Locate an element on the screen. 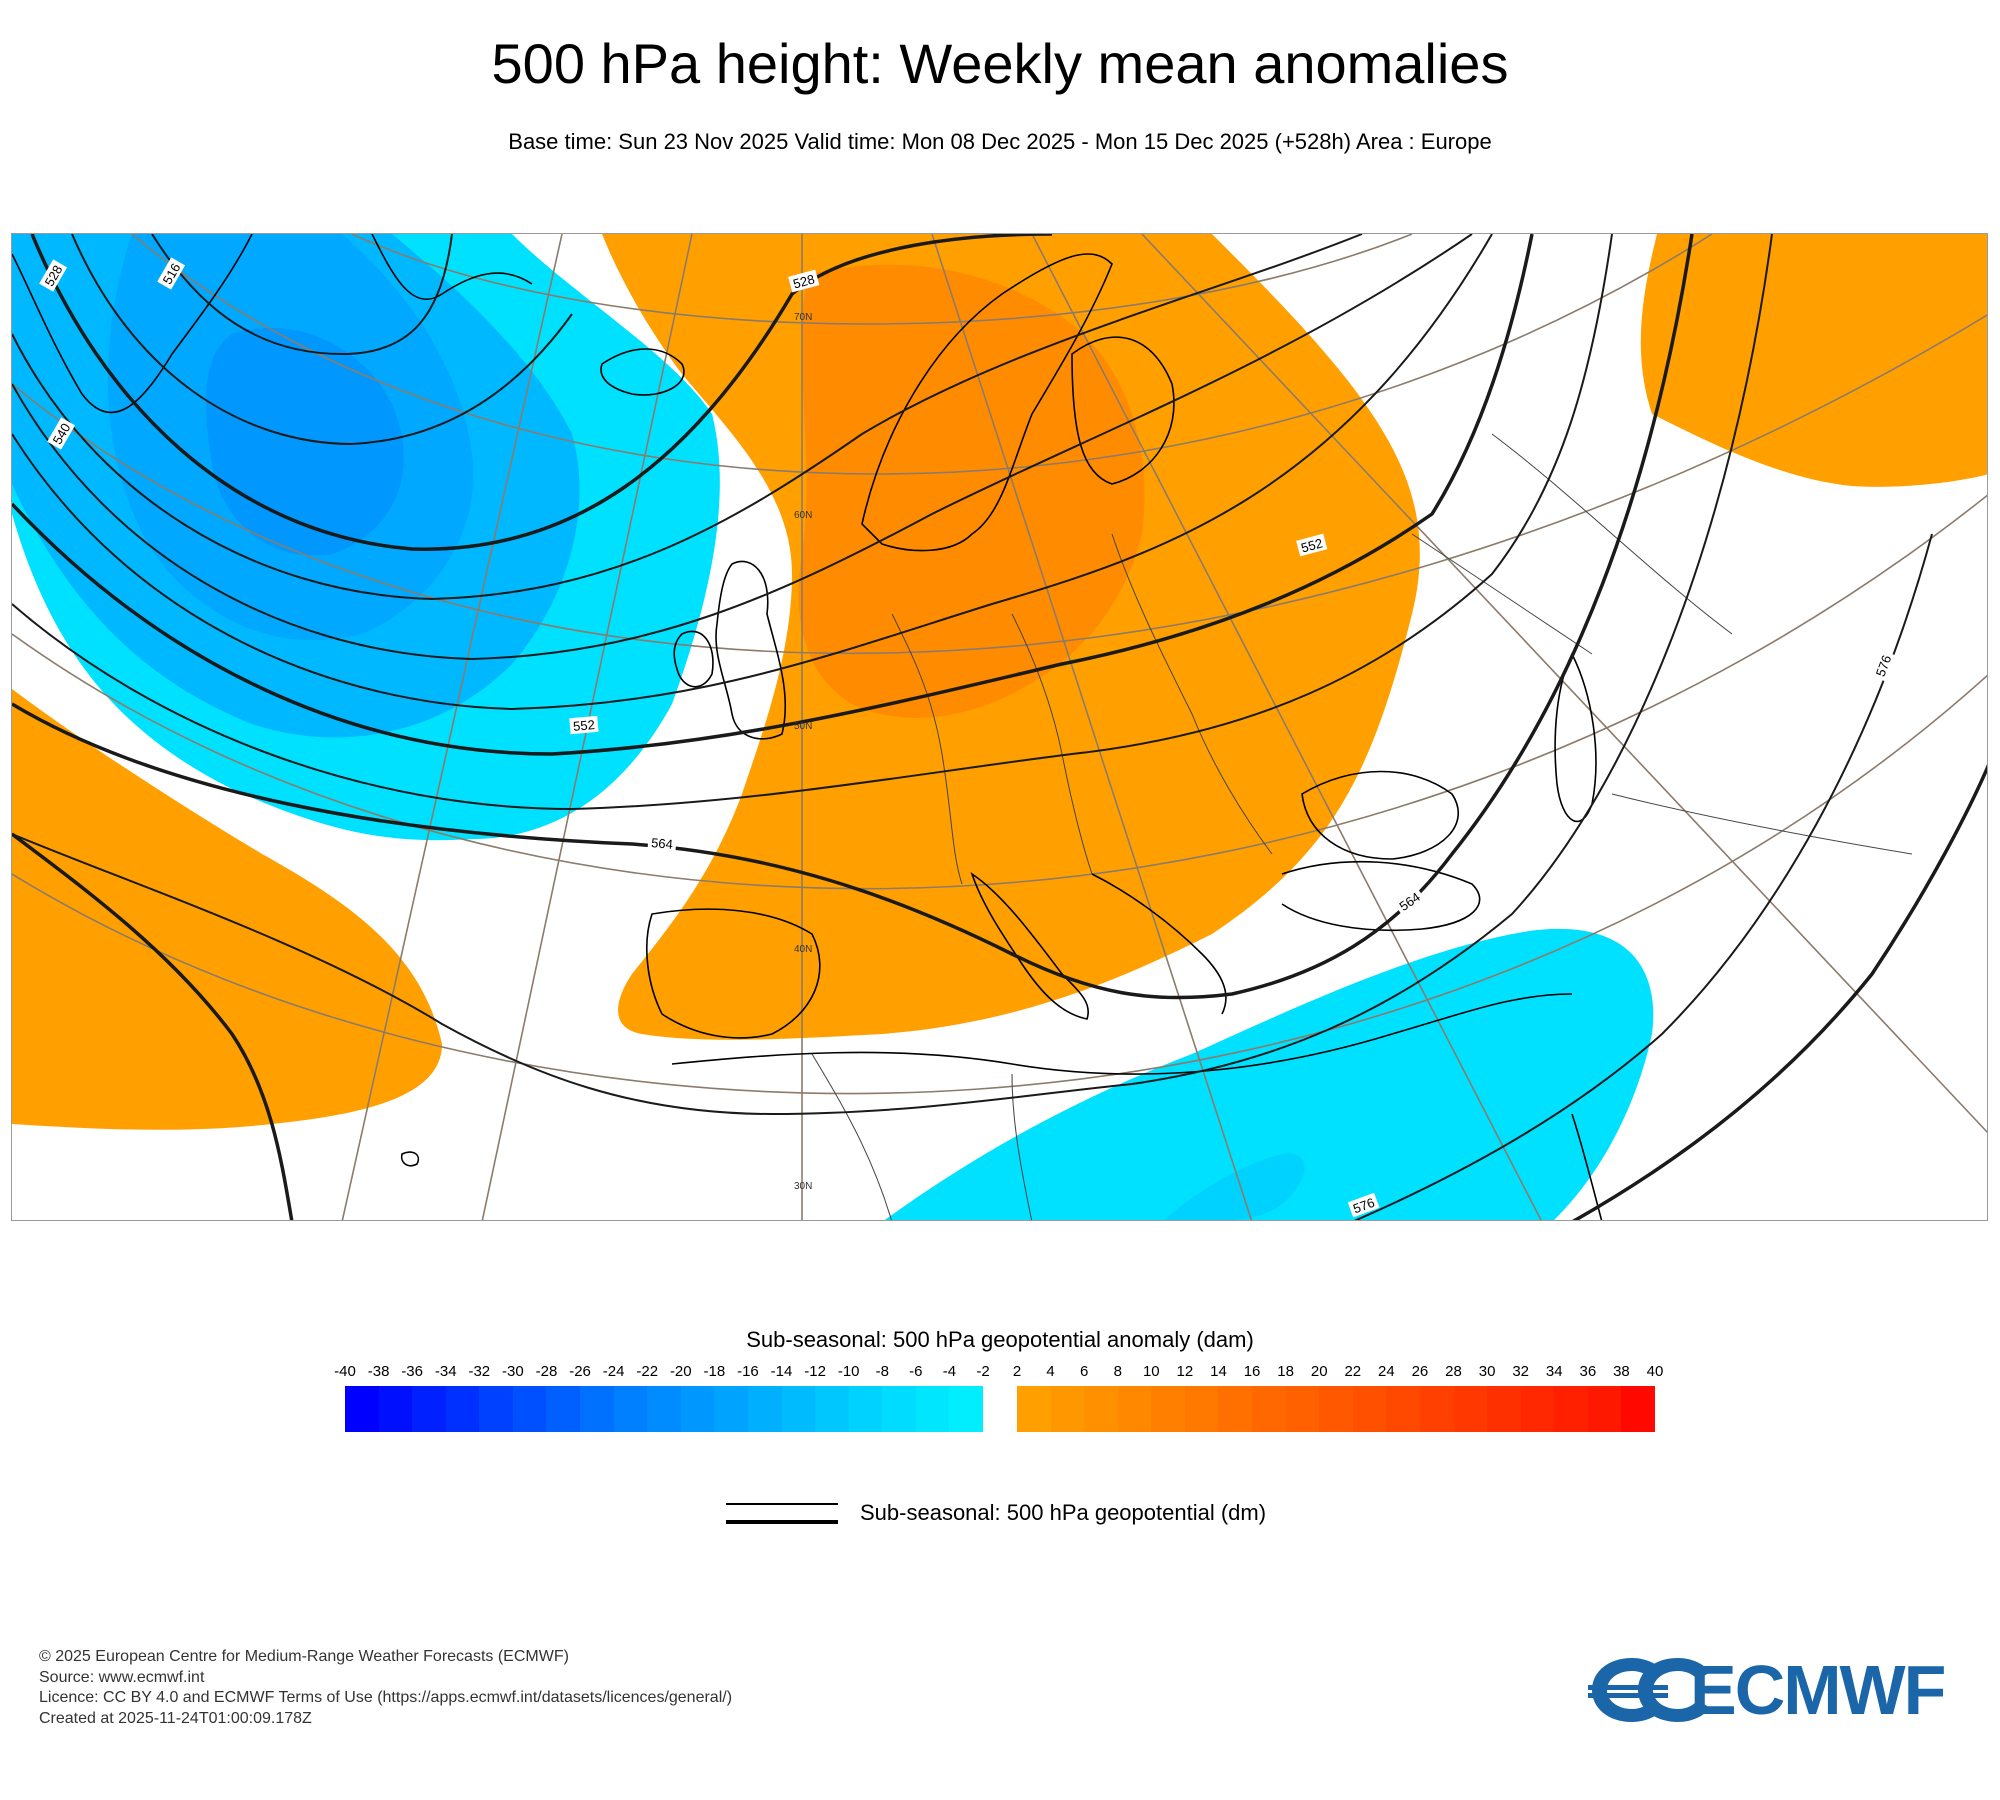 The width and height of the screenshot is (2000, 1800). parallel is located at coordinates (882, 279).